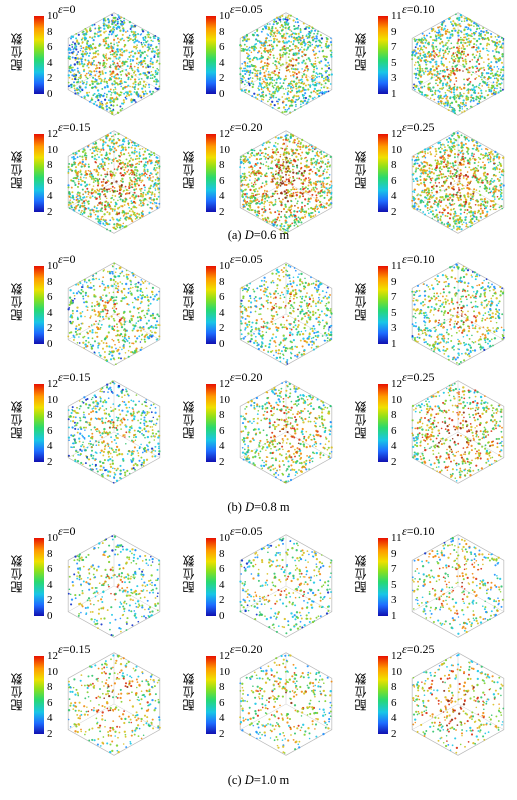 The image size is (517, 800). I want to click on colorbar-tick-label: 4, so click(394, 196).